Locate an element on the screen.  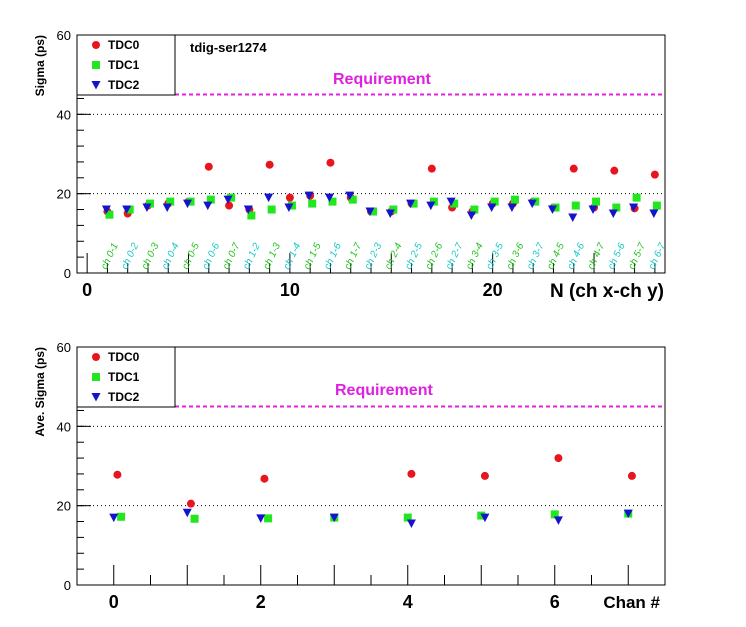
x-axis-label: N (ch x-ch y) is located at coordinates (607, 291).